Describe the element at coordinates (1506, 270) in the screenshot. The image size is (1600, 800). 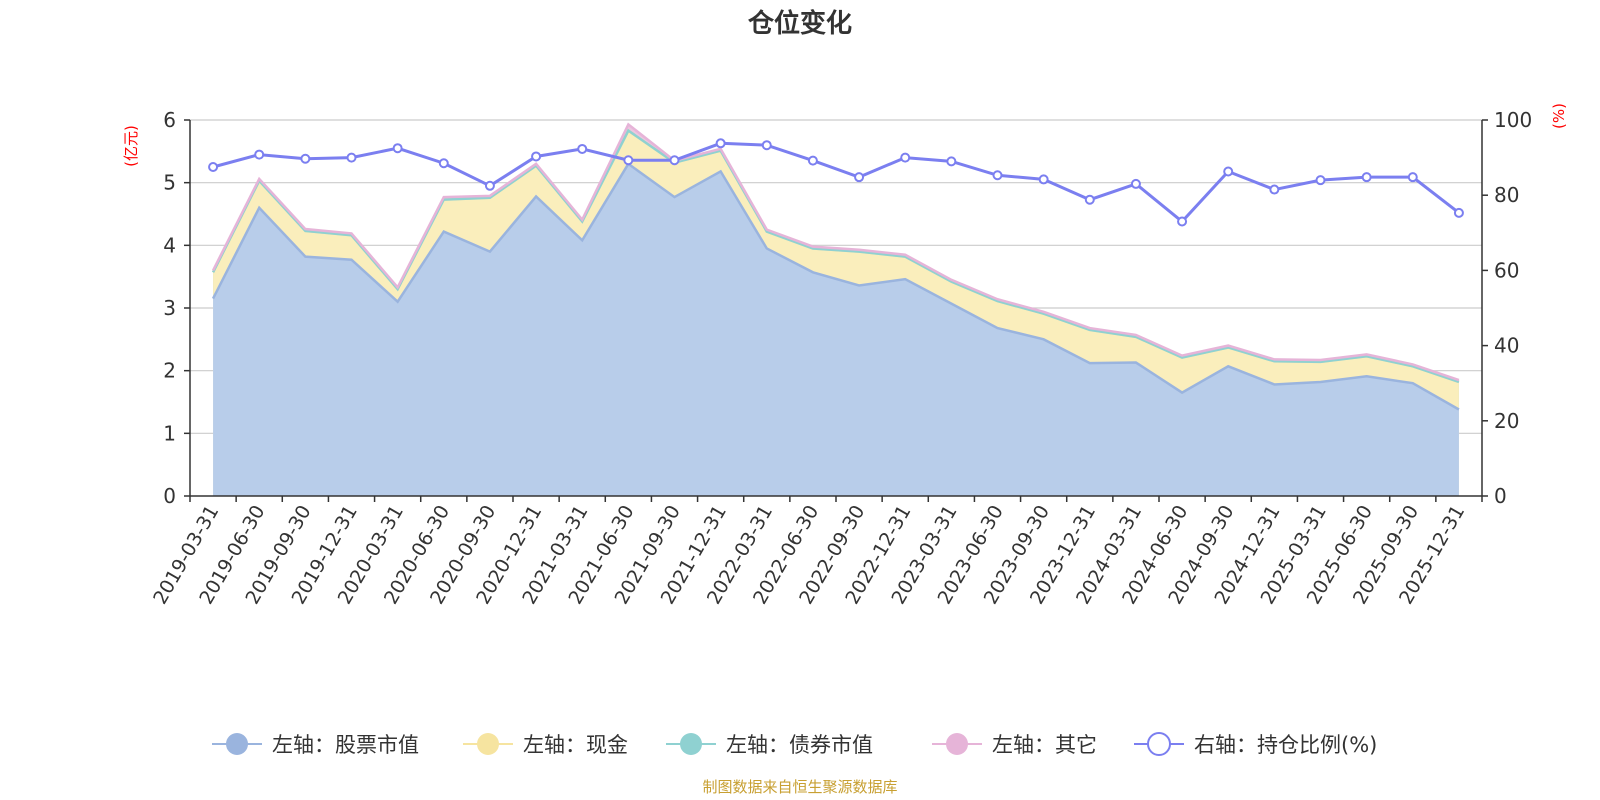
I see `right-tick-label: 60` at that location.